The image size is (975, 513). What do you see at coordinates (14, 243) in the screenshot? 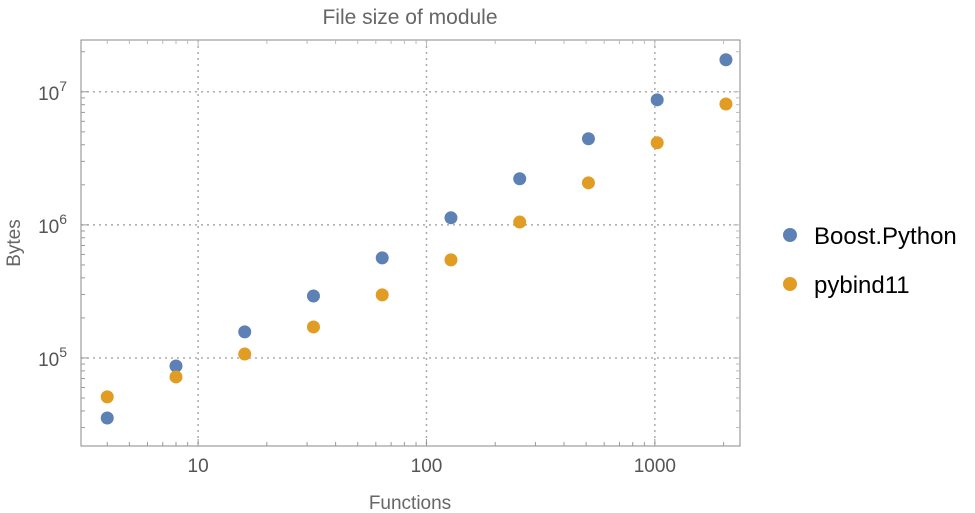
I see `y-axis-label: Bytes` at bounding box center [14, 243].